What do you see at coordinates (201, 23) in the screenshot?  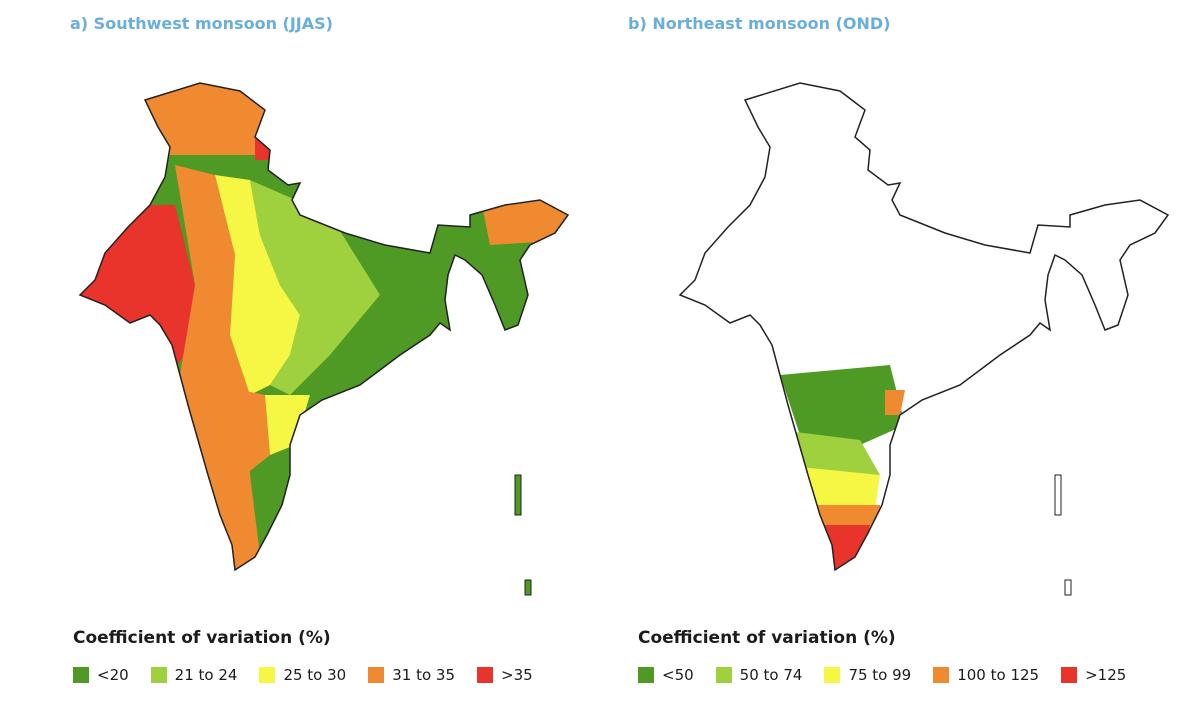 I see `panel-title: a) Southwest monsoon (JJAS)` at bounding box center [201, 23].